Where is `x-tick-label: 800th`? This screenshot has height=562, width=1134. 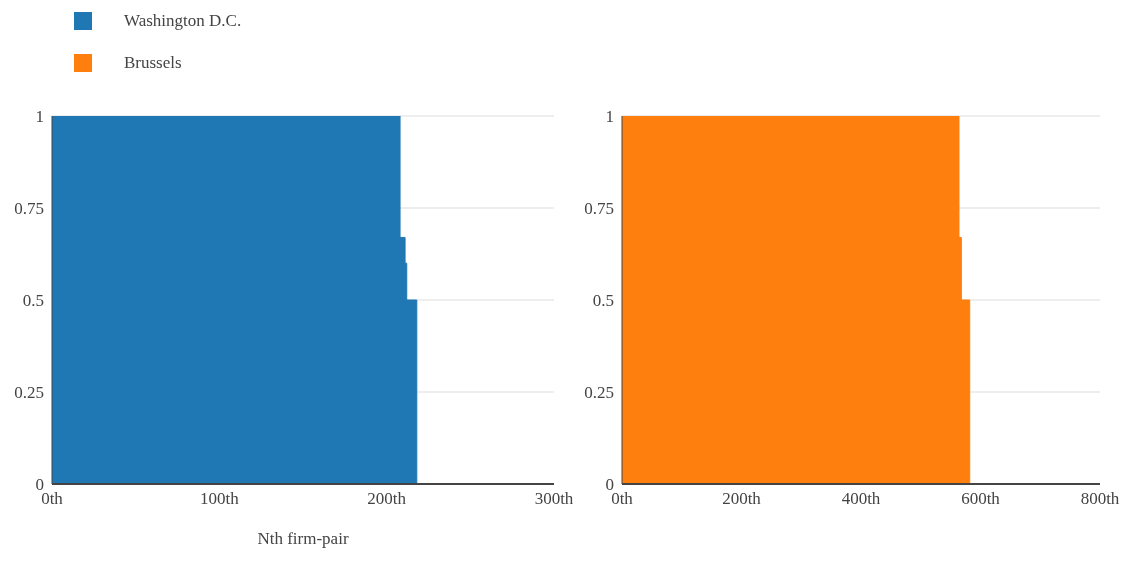 x-tick-label: 800th is located at coordinates (1100, 499).